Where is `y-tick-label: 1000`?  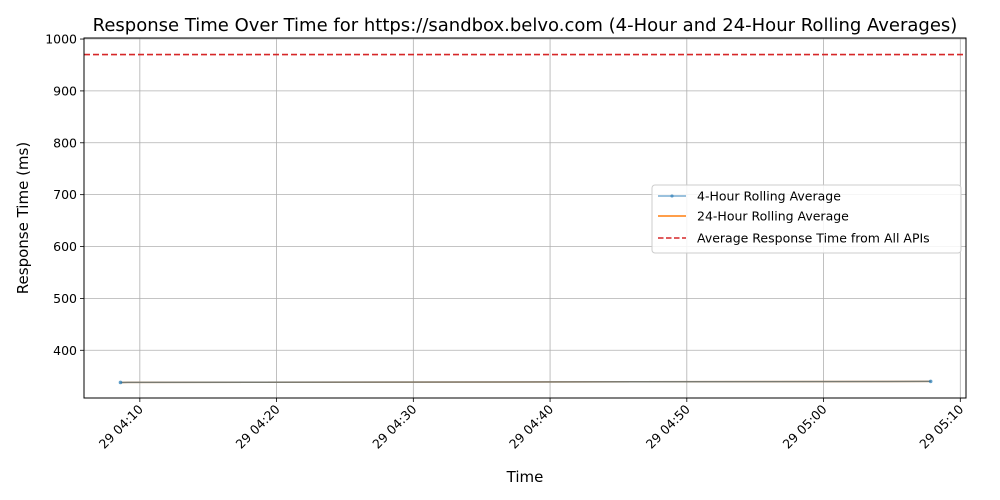 y-tick-label: 1000 is located at coordinates (61, 39).